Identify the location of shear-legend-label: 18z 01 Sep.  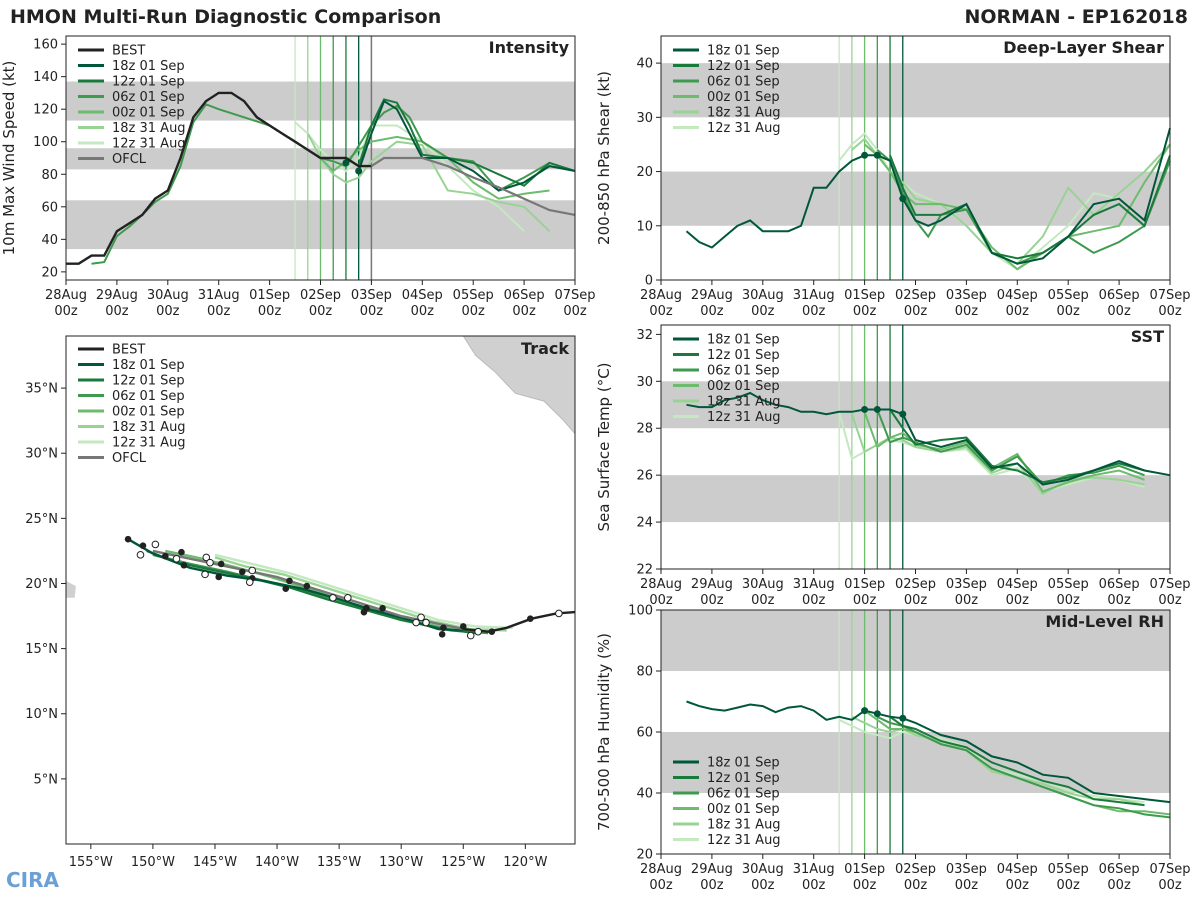
(743, 51).